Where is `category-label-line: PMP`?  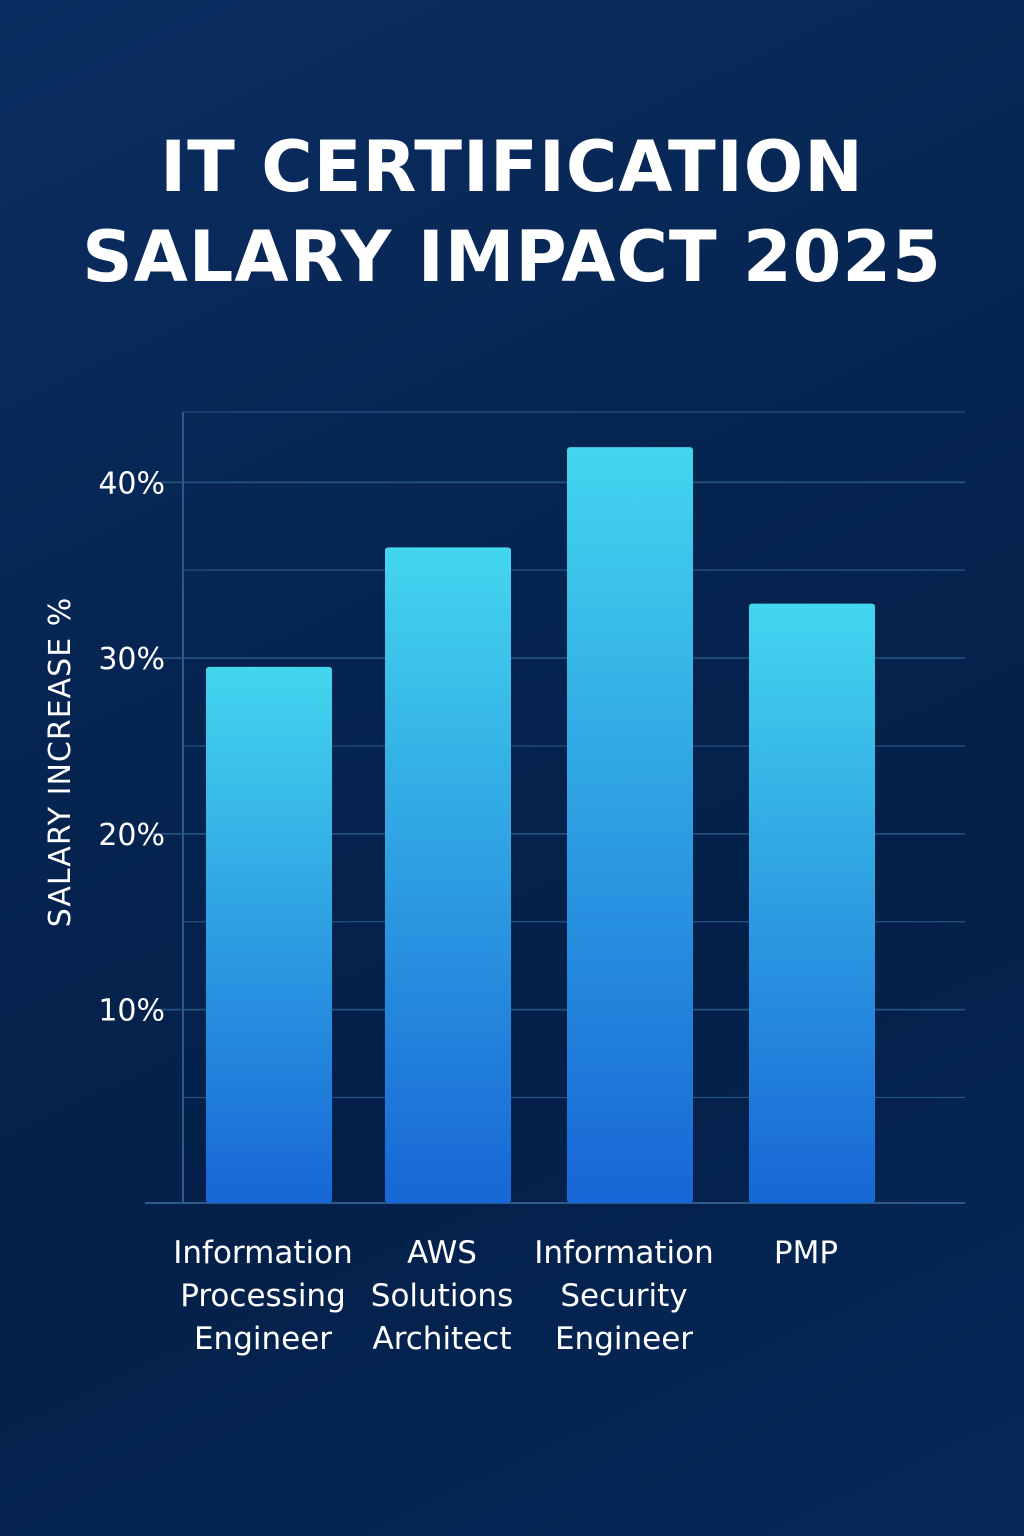 category-label-line: PMP is located at coordinates (806, 1253).